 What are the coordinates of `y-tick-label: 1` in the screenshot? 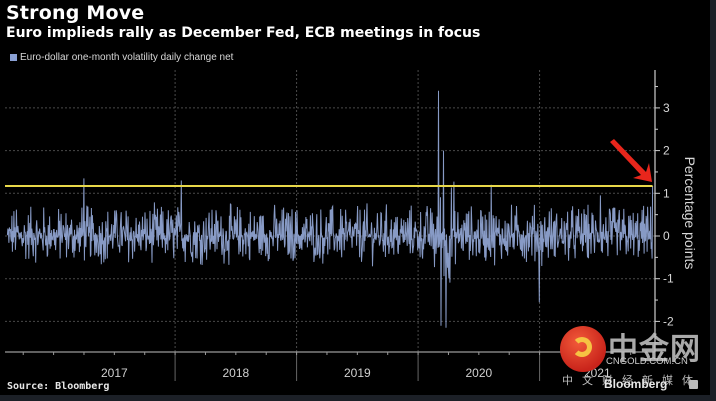 It's located at (666, 193).